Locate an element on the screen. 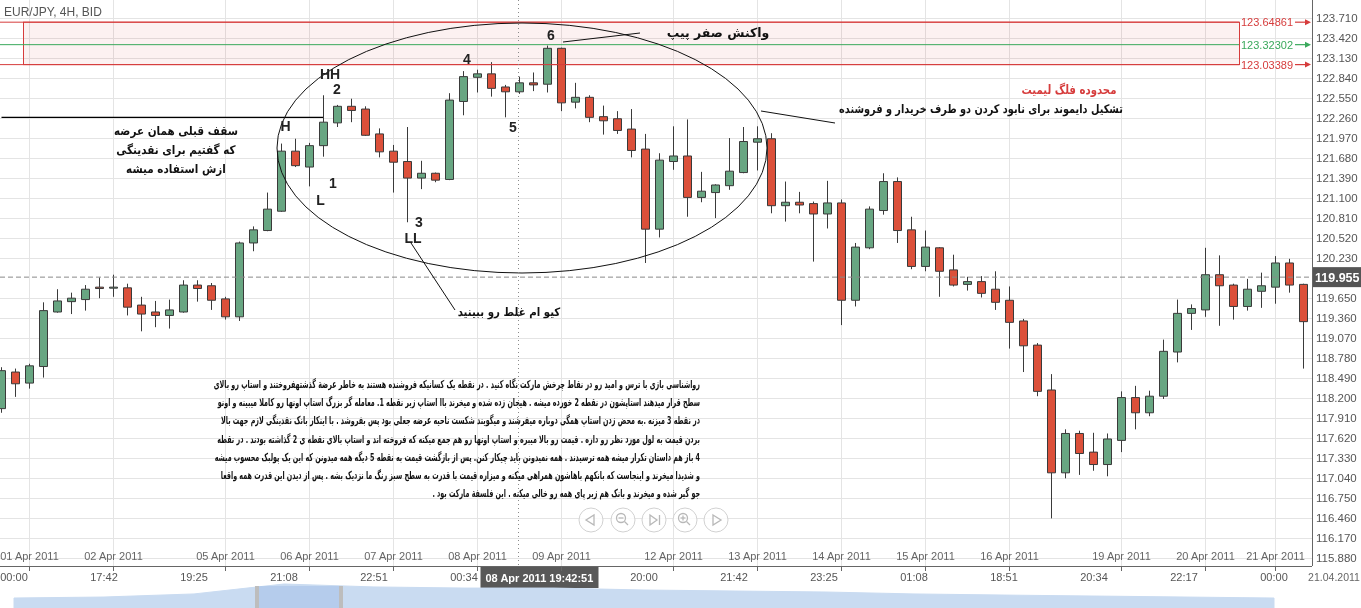 This screenshot has height=608, width=1361. annotation: 2 is located at coordinates (337, 89).